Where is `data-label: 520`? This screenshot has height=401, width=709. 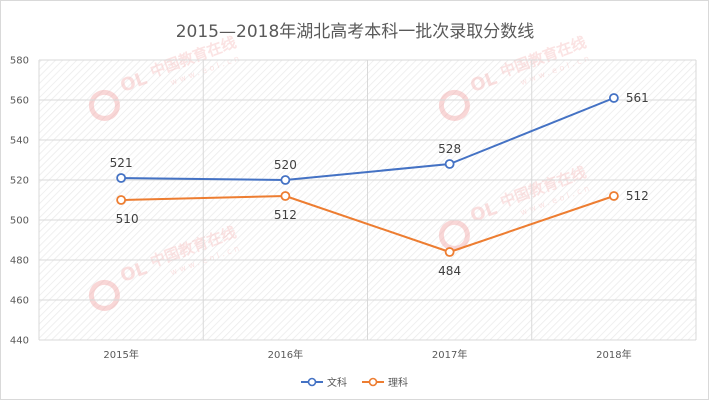
data-label: 520 is located at coordinates (285, 165).